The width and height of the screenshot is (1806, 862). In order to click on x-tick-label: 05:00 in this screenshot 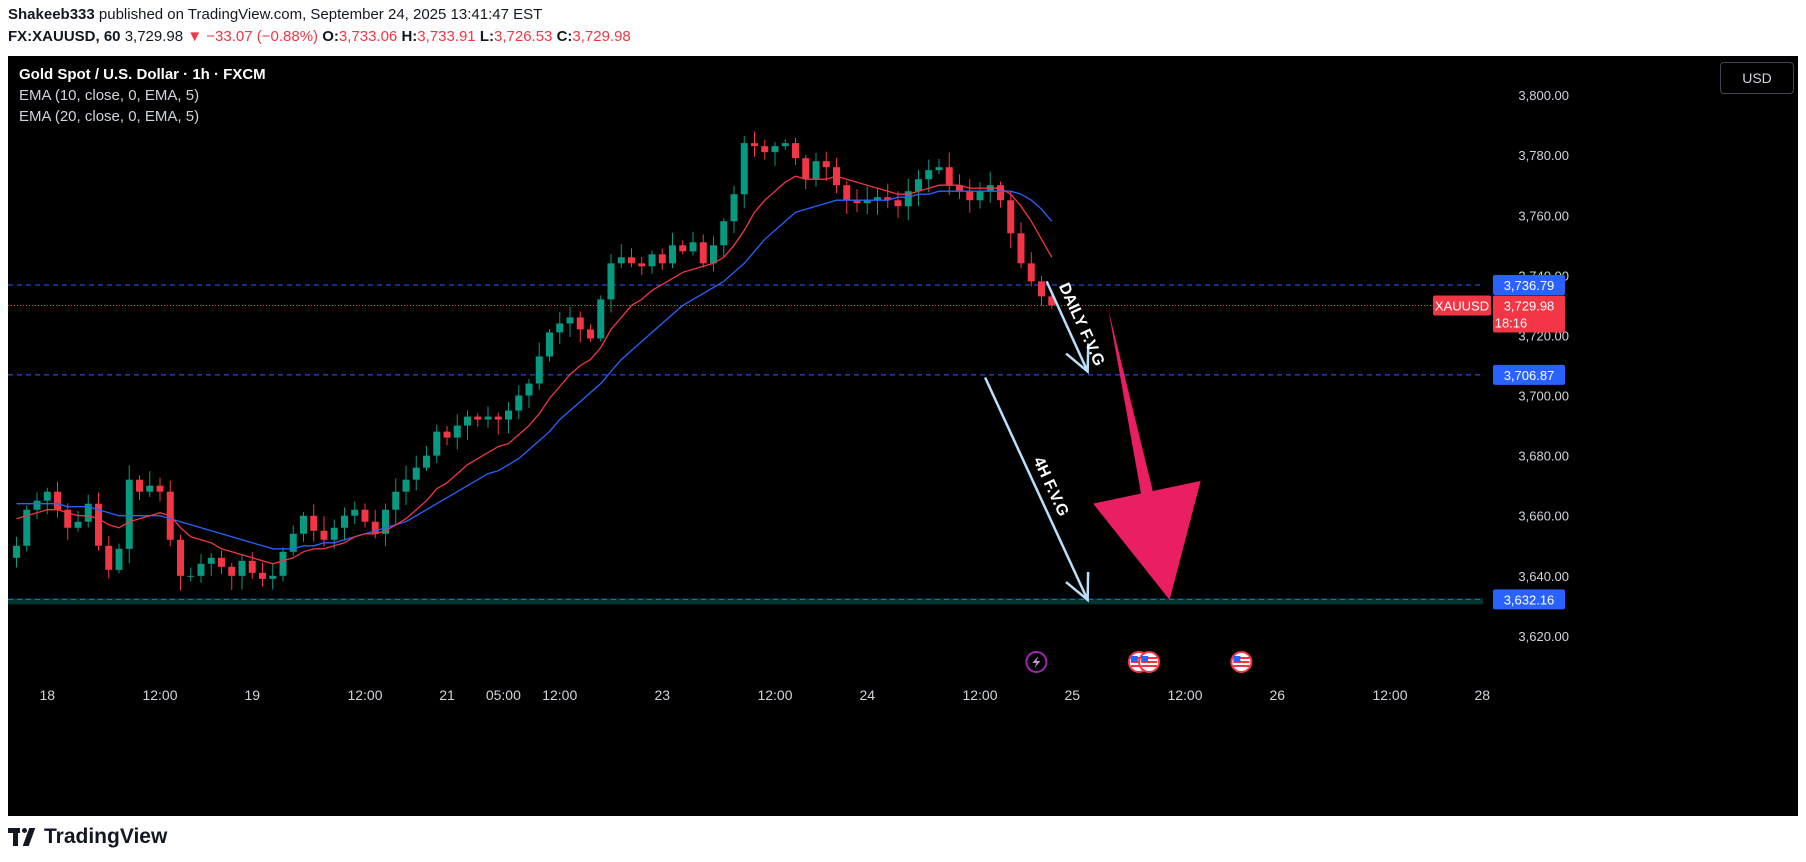, I will do `click(503, 695)`.